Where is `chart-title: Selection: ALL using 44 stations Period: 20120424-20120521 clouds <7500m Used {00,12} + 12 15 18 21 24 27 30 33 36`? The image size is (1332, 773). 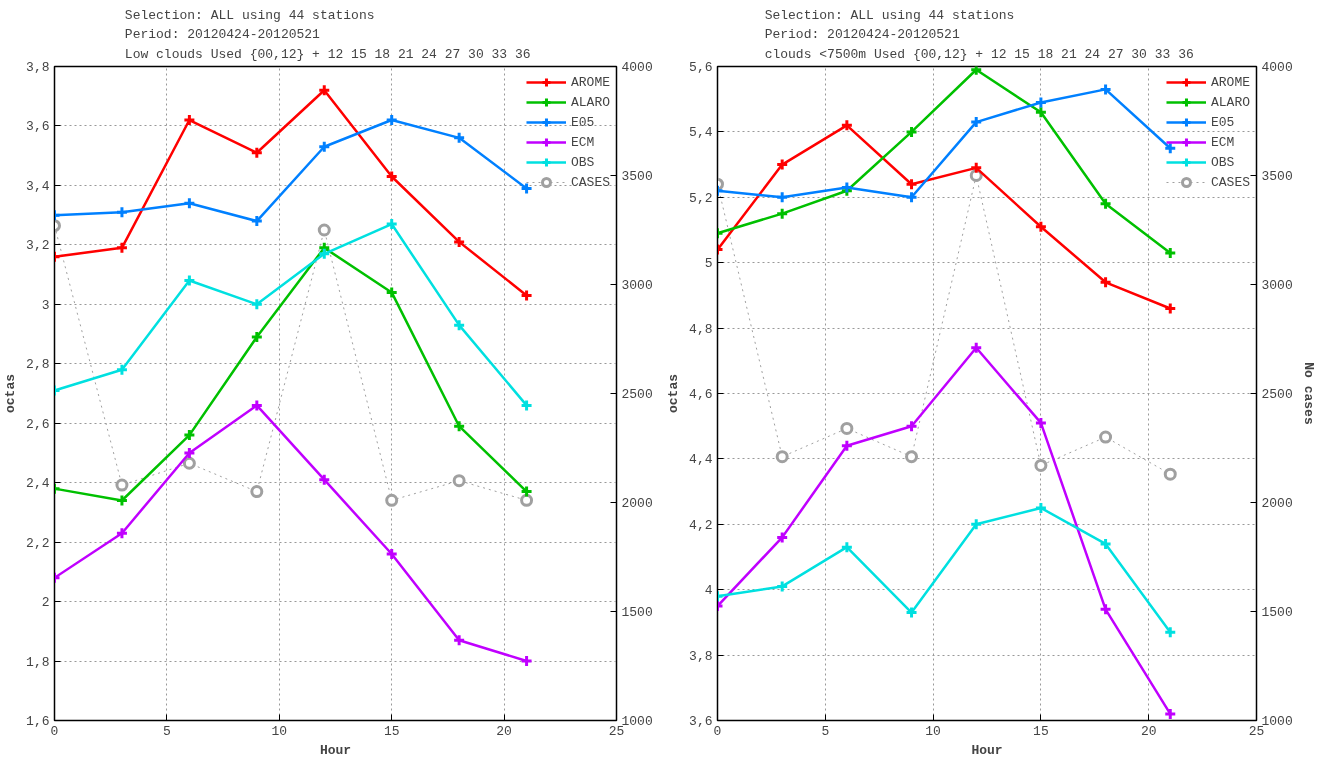 chart-title: Selection: ALL using 44 stations Period: 20120424-20120521 clouds <7500m Used {00,12} + 12 15 18 21 24 27 30 33 36 is located at coordinates (979, 34).